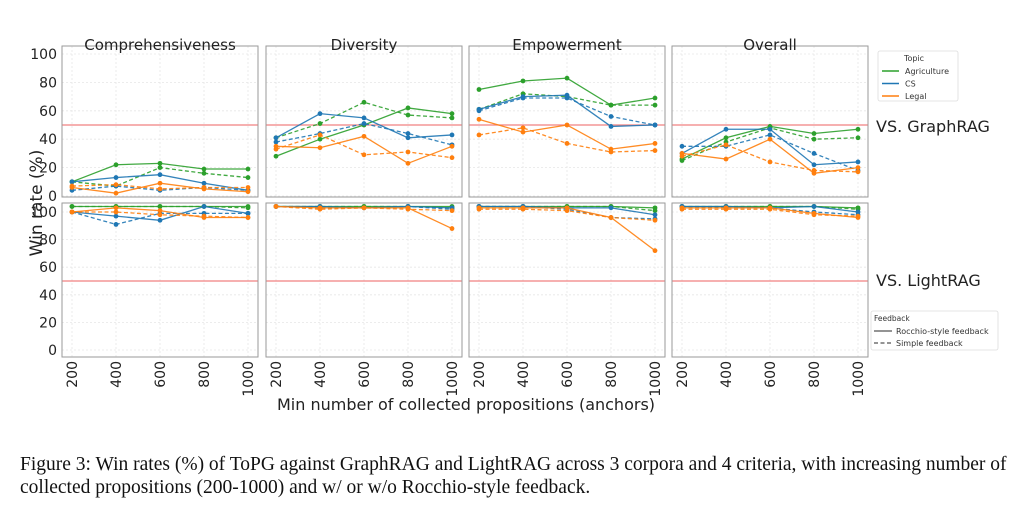 This screenshot has height=519, width=1024. I want to click on panel-title-empowerment: Empowerment, so click(567, 45).